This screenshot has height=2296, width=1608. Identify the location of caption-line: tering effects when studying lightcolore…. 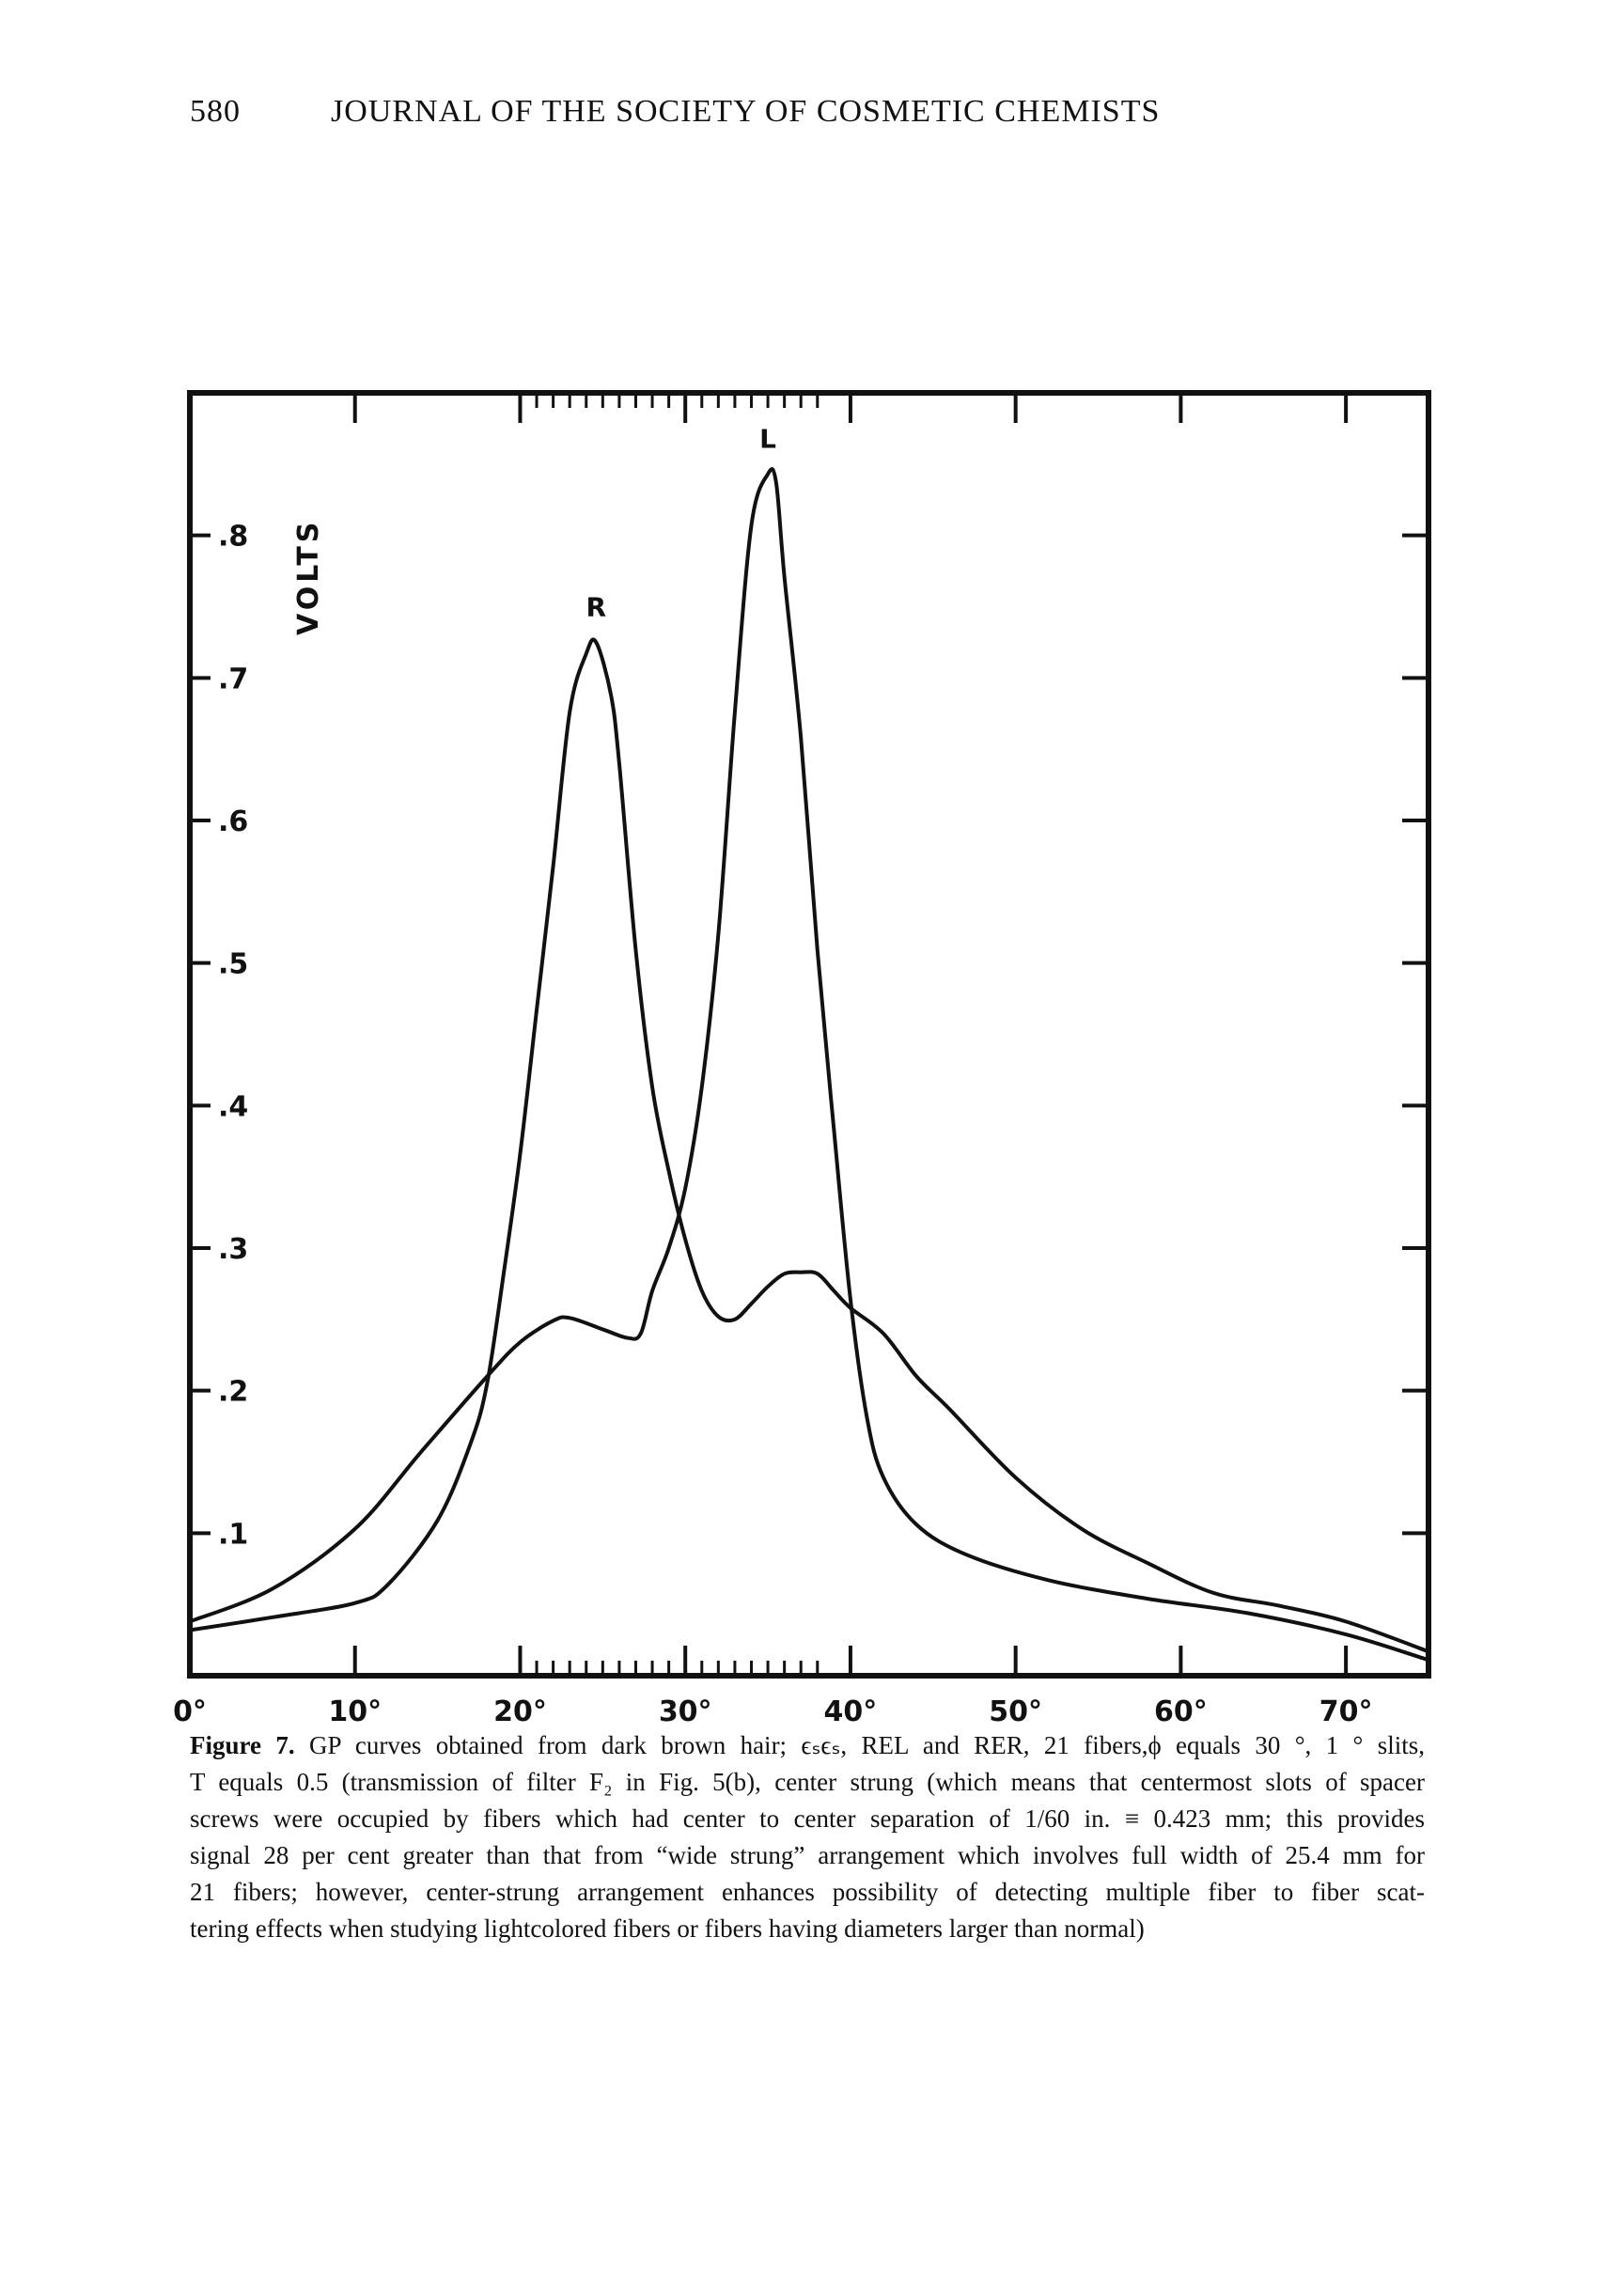
(667, 1928).